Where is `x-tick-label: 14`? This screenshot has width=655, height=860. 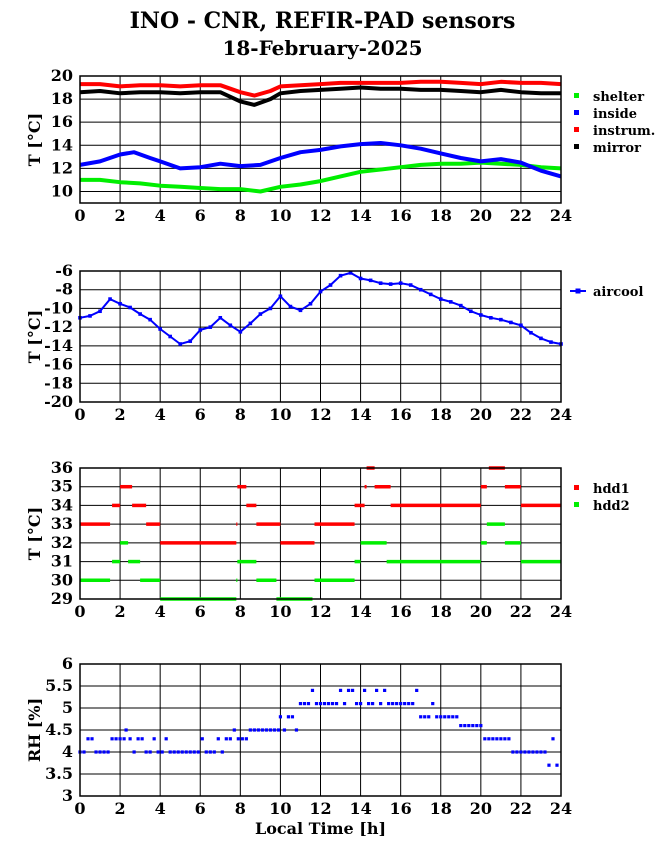
x-tick-label: 14 is located at coordinates (360, 808).